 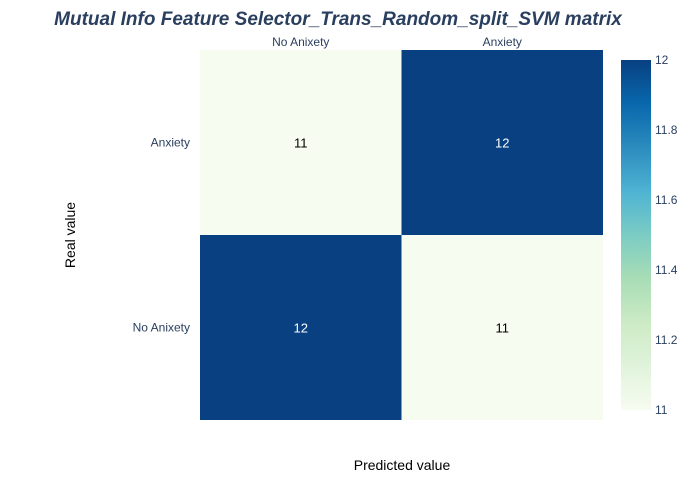 I want to click on colorbar-tick-label: 11.6, so click(x=666, y=200).